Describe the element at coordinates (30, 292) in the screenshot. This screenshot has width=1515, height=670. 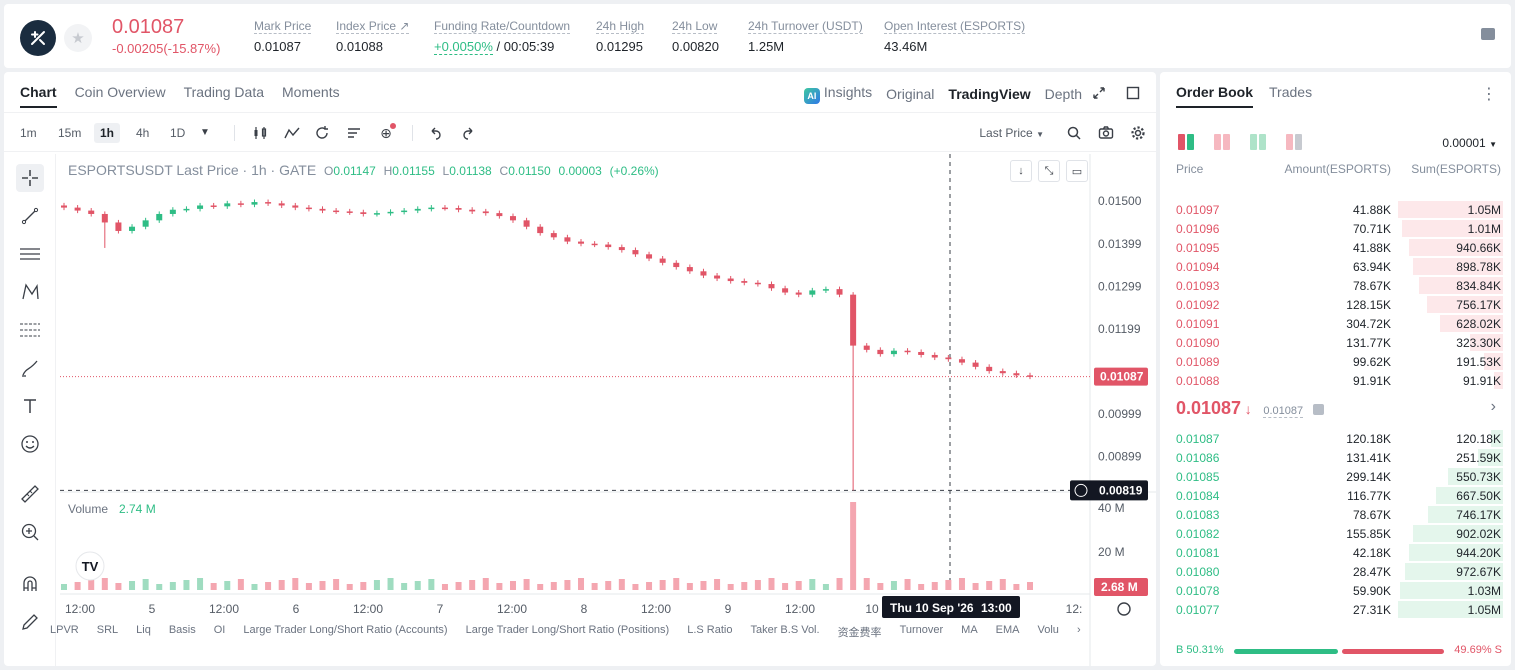
I see `pattern-tool-icon` at that location.